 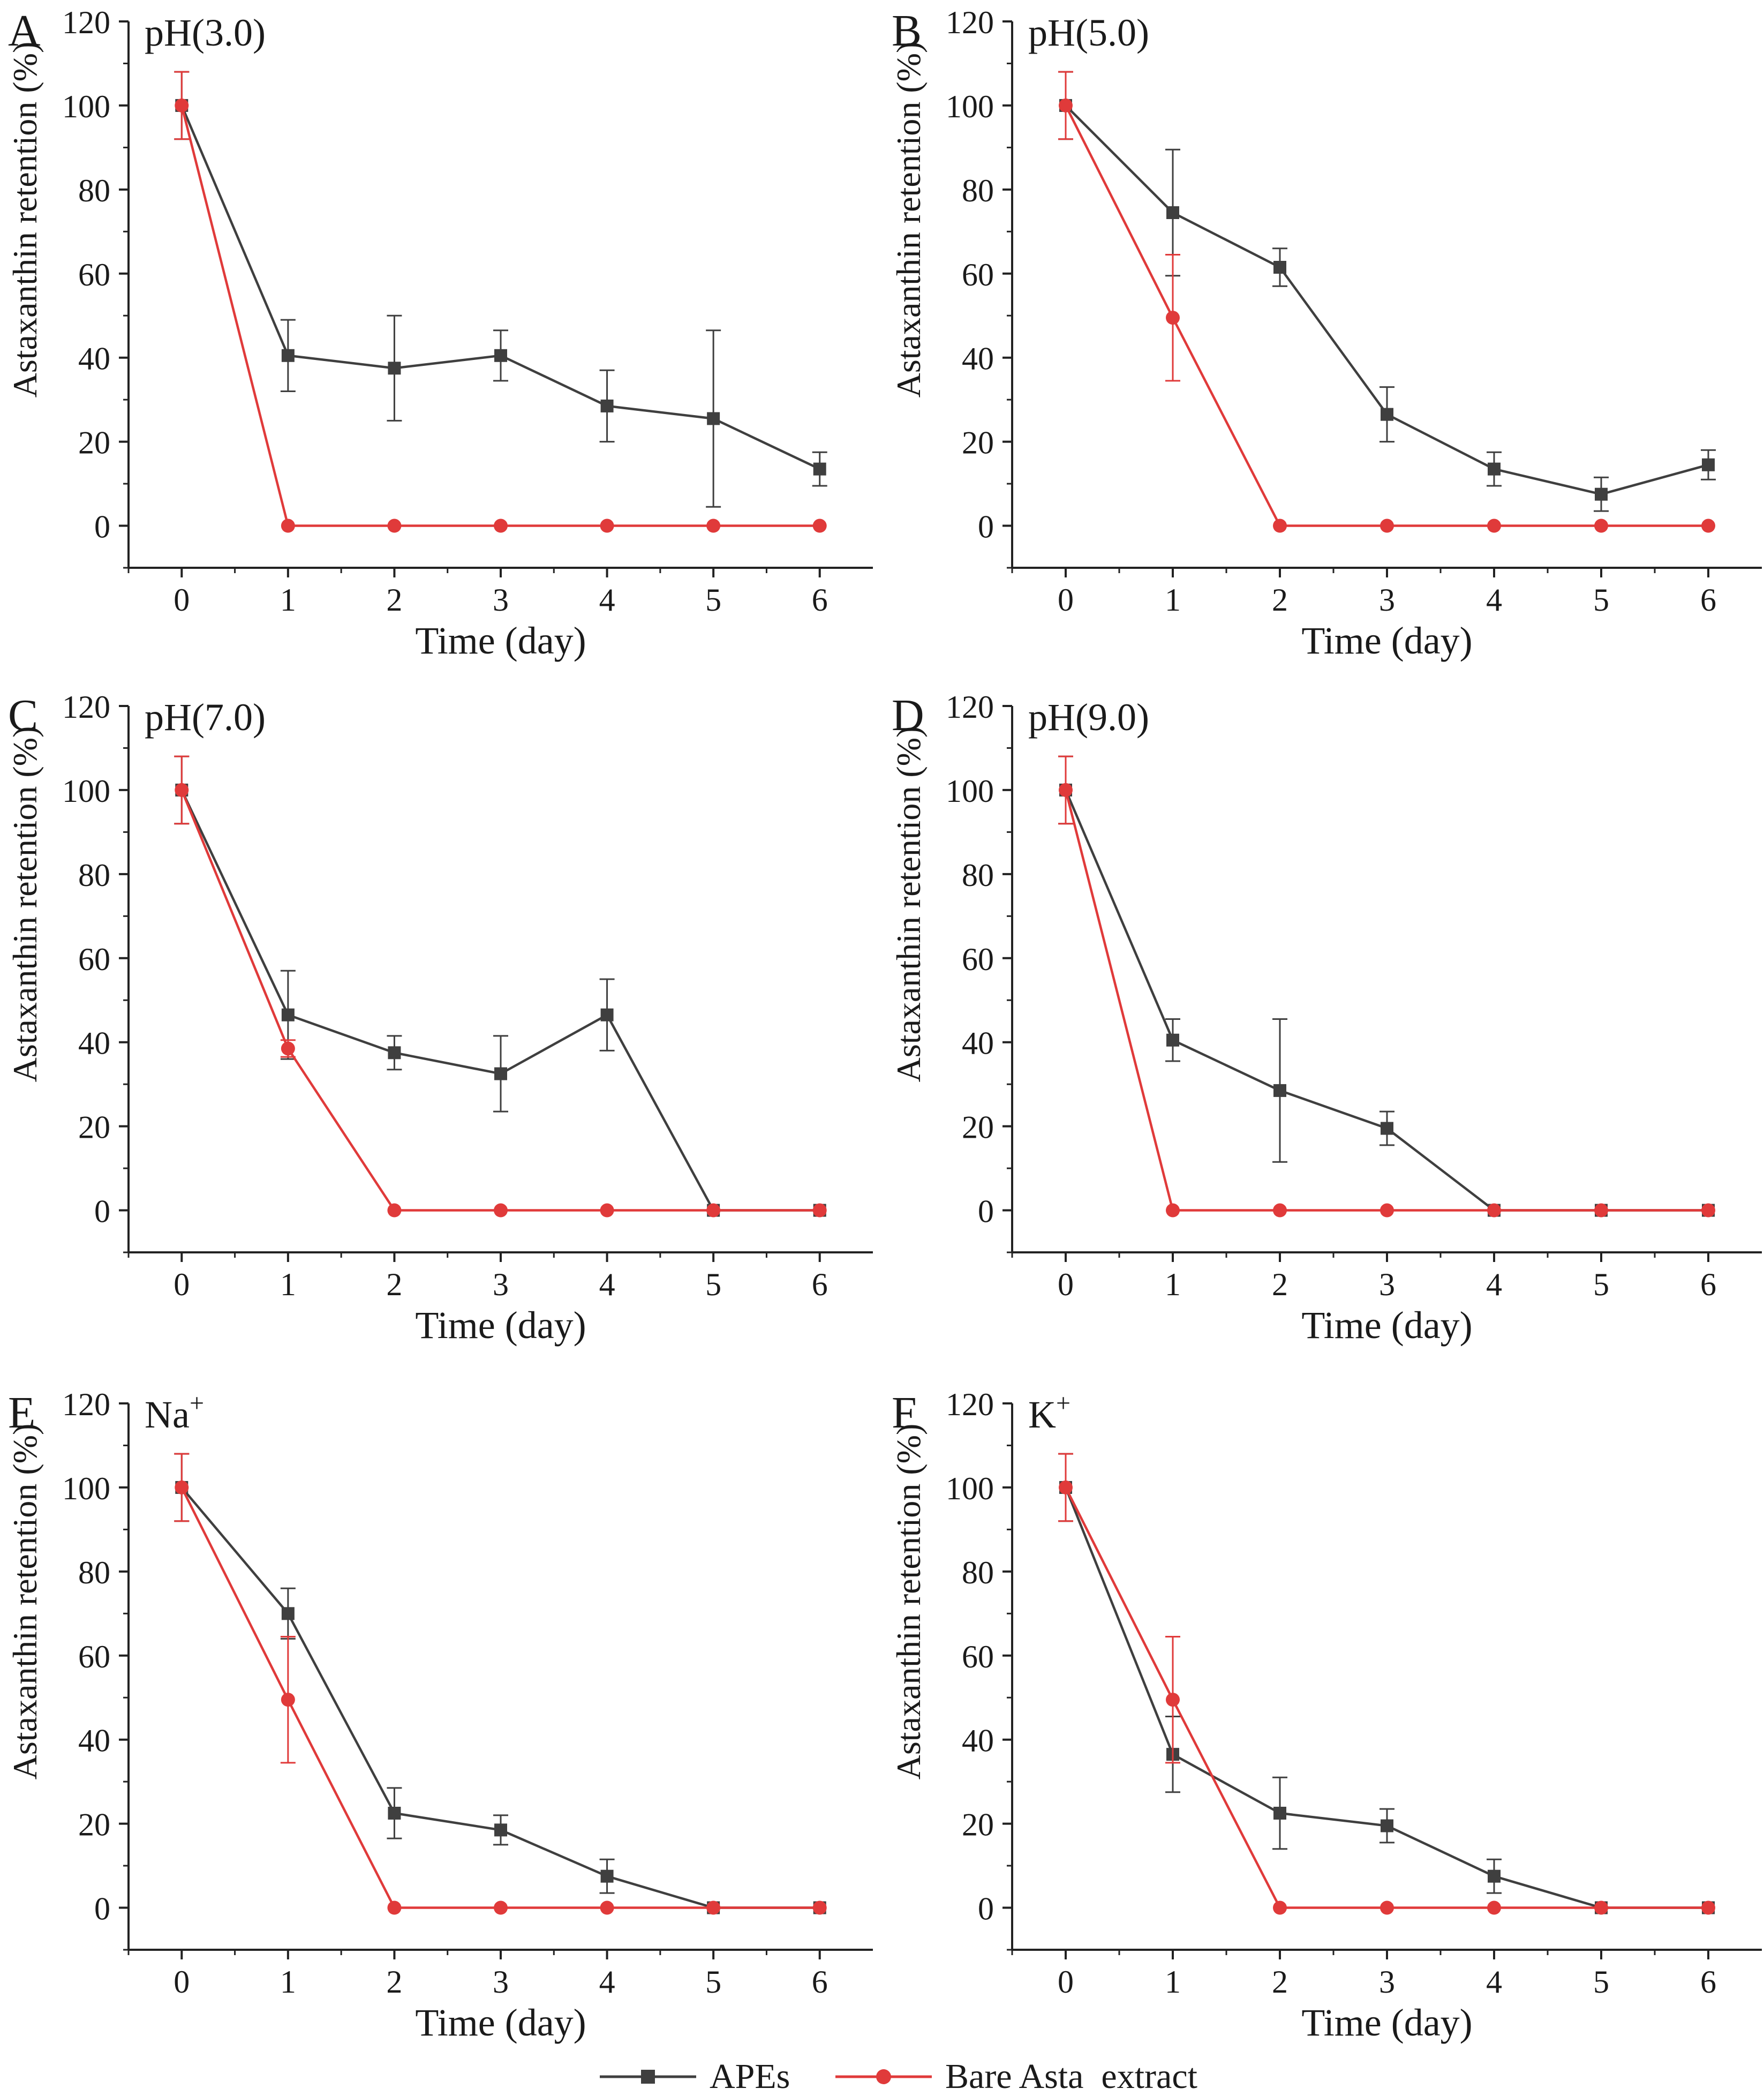 What do you see at coordinates (907, 31) in the screenshot?
I see `panel-letter-b: B` at bounding box center [907, 31].